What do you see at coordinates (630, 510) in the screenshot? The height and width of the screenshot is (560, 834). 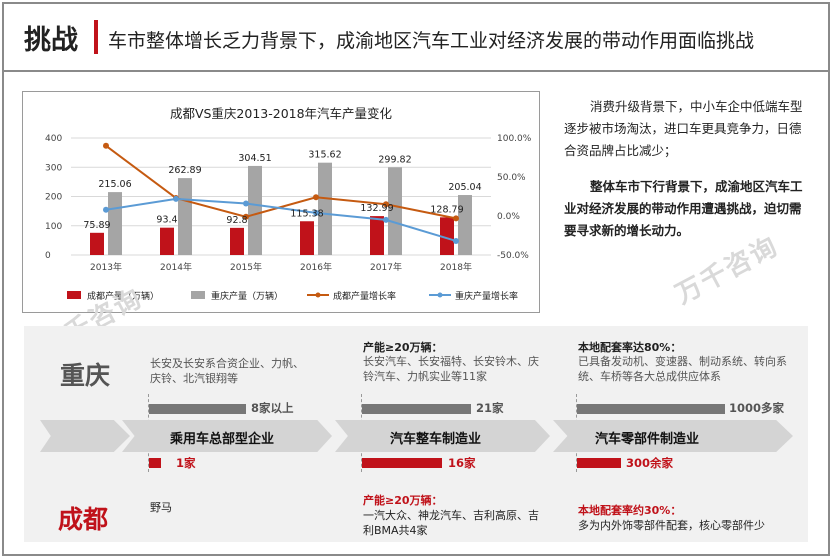 I see `cd-parts-head: 本地配套率约30%：` at bounding box center [630, 510].